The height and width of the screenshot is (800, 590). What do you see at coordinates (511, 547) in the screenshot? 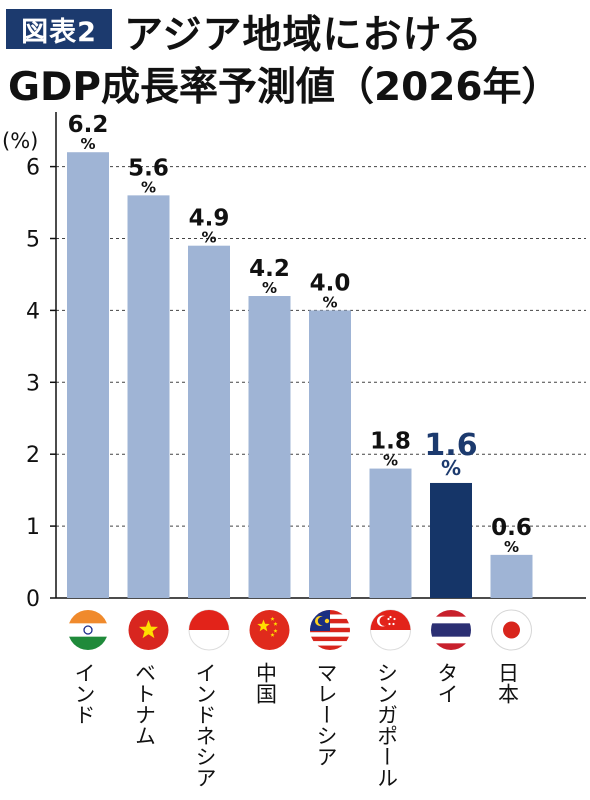
I see `data-label-unit-7: %` at bounding box center [511, 547].